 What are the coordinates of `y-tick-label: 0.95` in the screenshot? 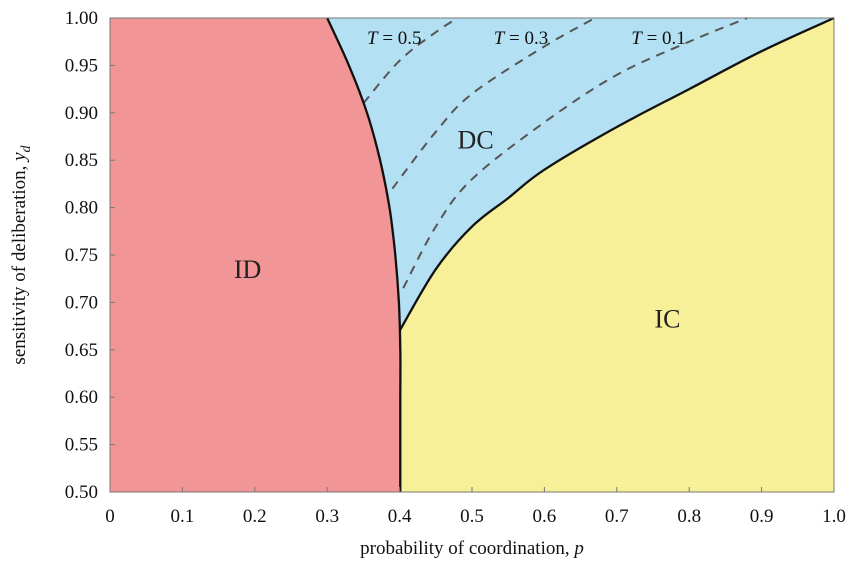 It's located at (81, 65).